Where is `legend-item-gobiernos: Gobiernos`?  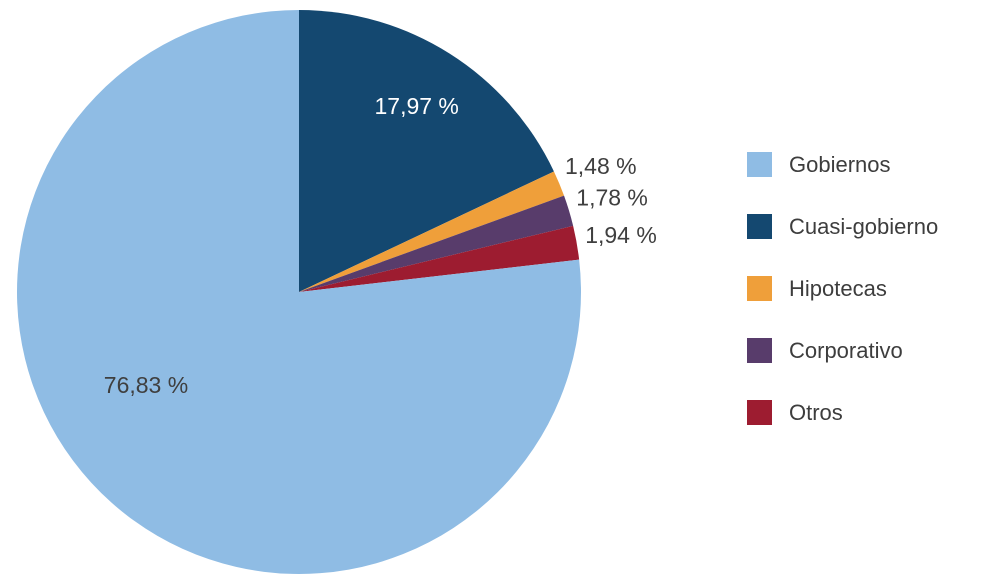 legend-item-gobiernos: Gobiernos is located at coordinates (842, 164).